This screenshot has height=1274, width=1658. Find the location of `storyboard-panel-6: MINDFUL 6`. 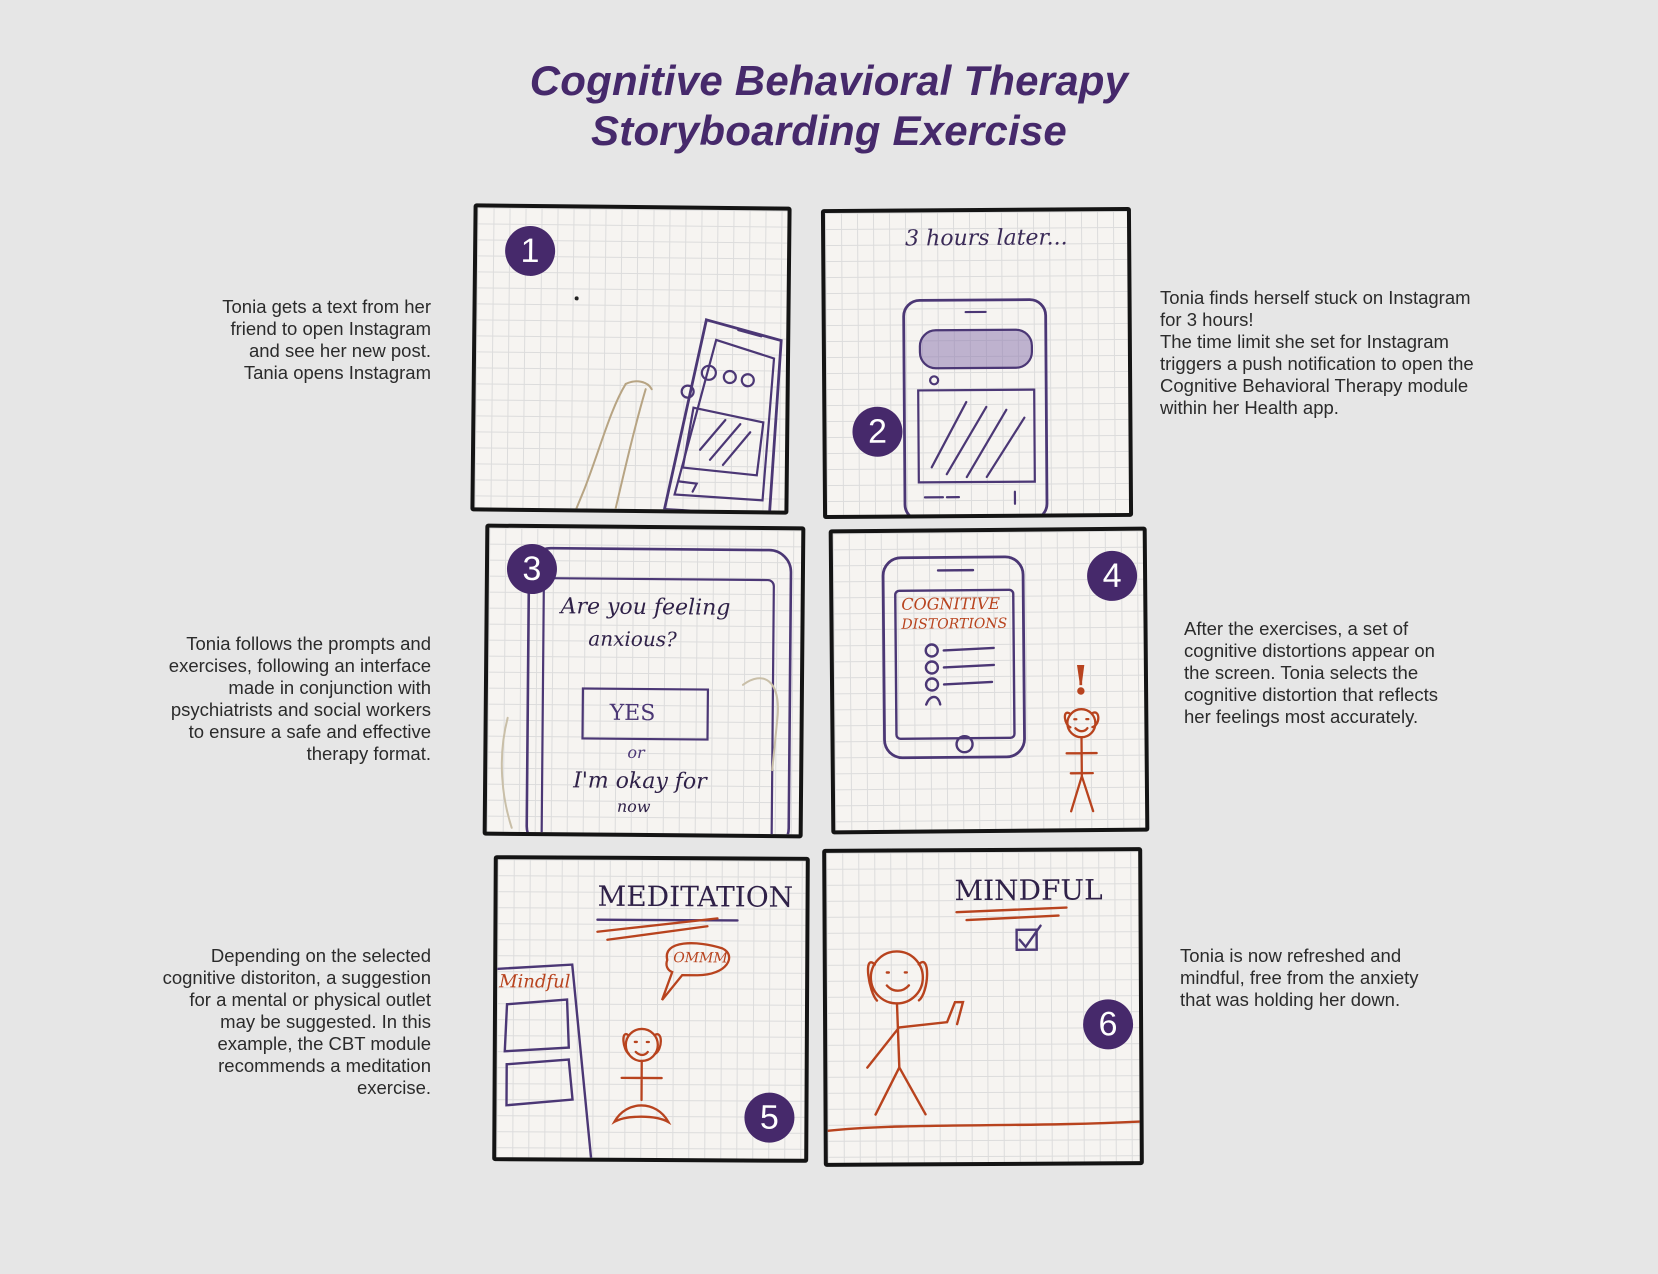

storyboard-panel-6: MINDFUL 6 is located at coordinates (983, 1007).